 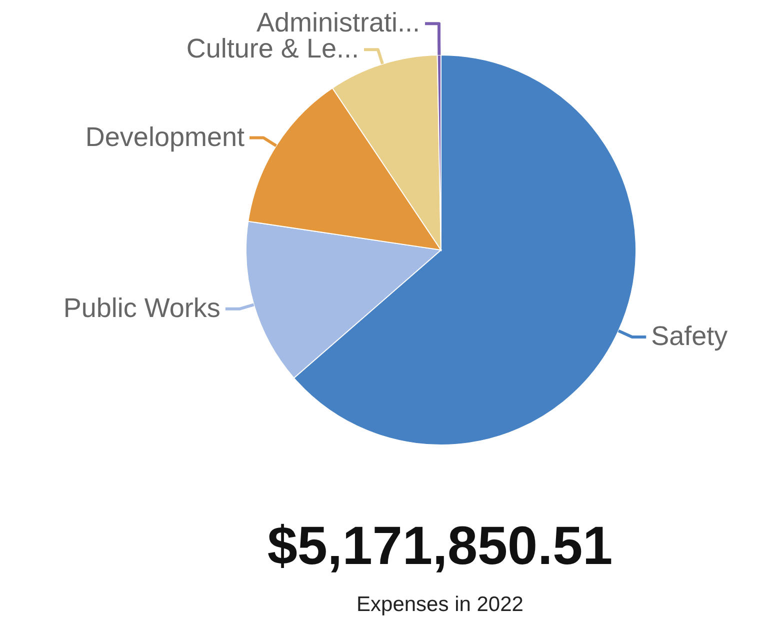 I want to click on slice-label: Public Works, so click(x=141, y=307).